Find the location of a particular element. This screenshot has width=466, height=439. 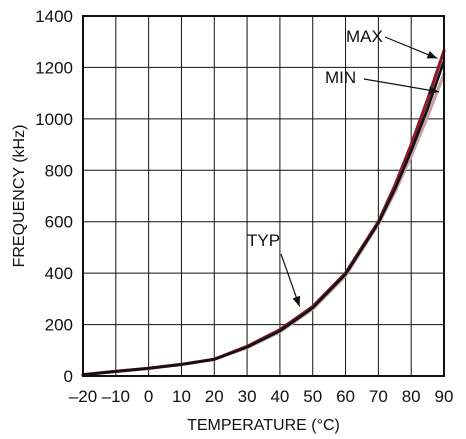

x-tick-label: 50 is located at coordinates (312, 396).